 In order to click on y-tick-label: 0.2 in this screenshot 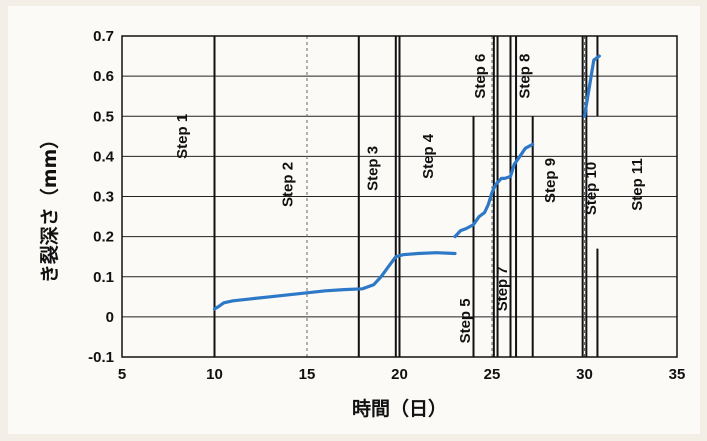, I will do `click(103, 237)`.